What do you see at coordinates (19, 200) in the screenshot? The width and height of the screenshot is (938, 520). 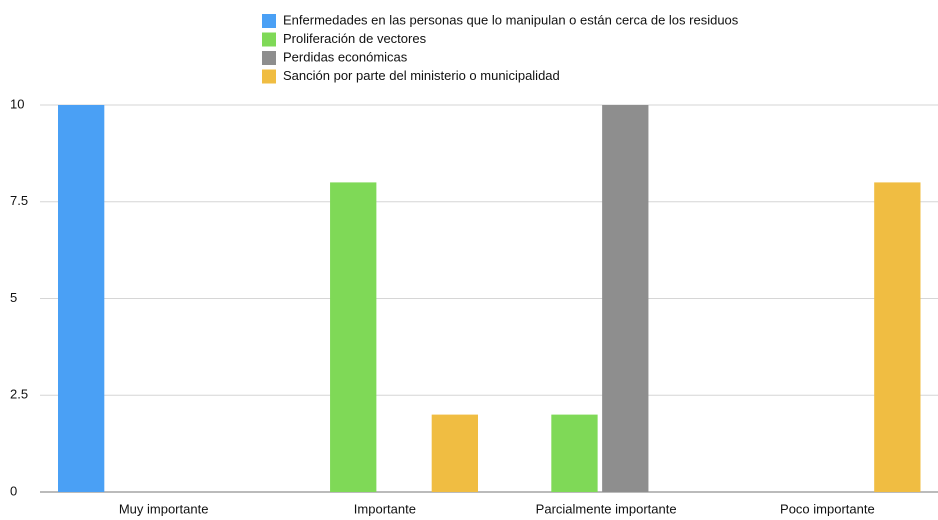 I see `y-tick-label: 7.5` at bounding box center [19, 200].